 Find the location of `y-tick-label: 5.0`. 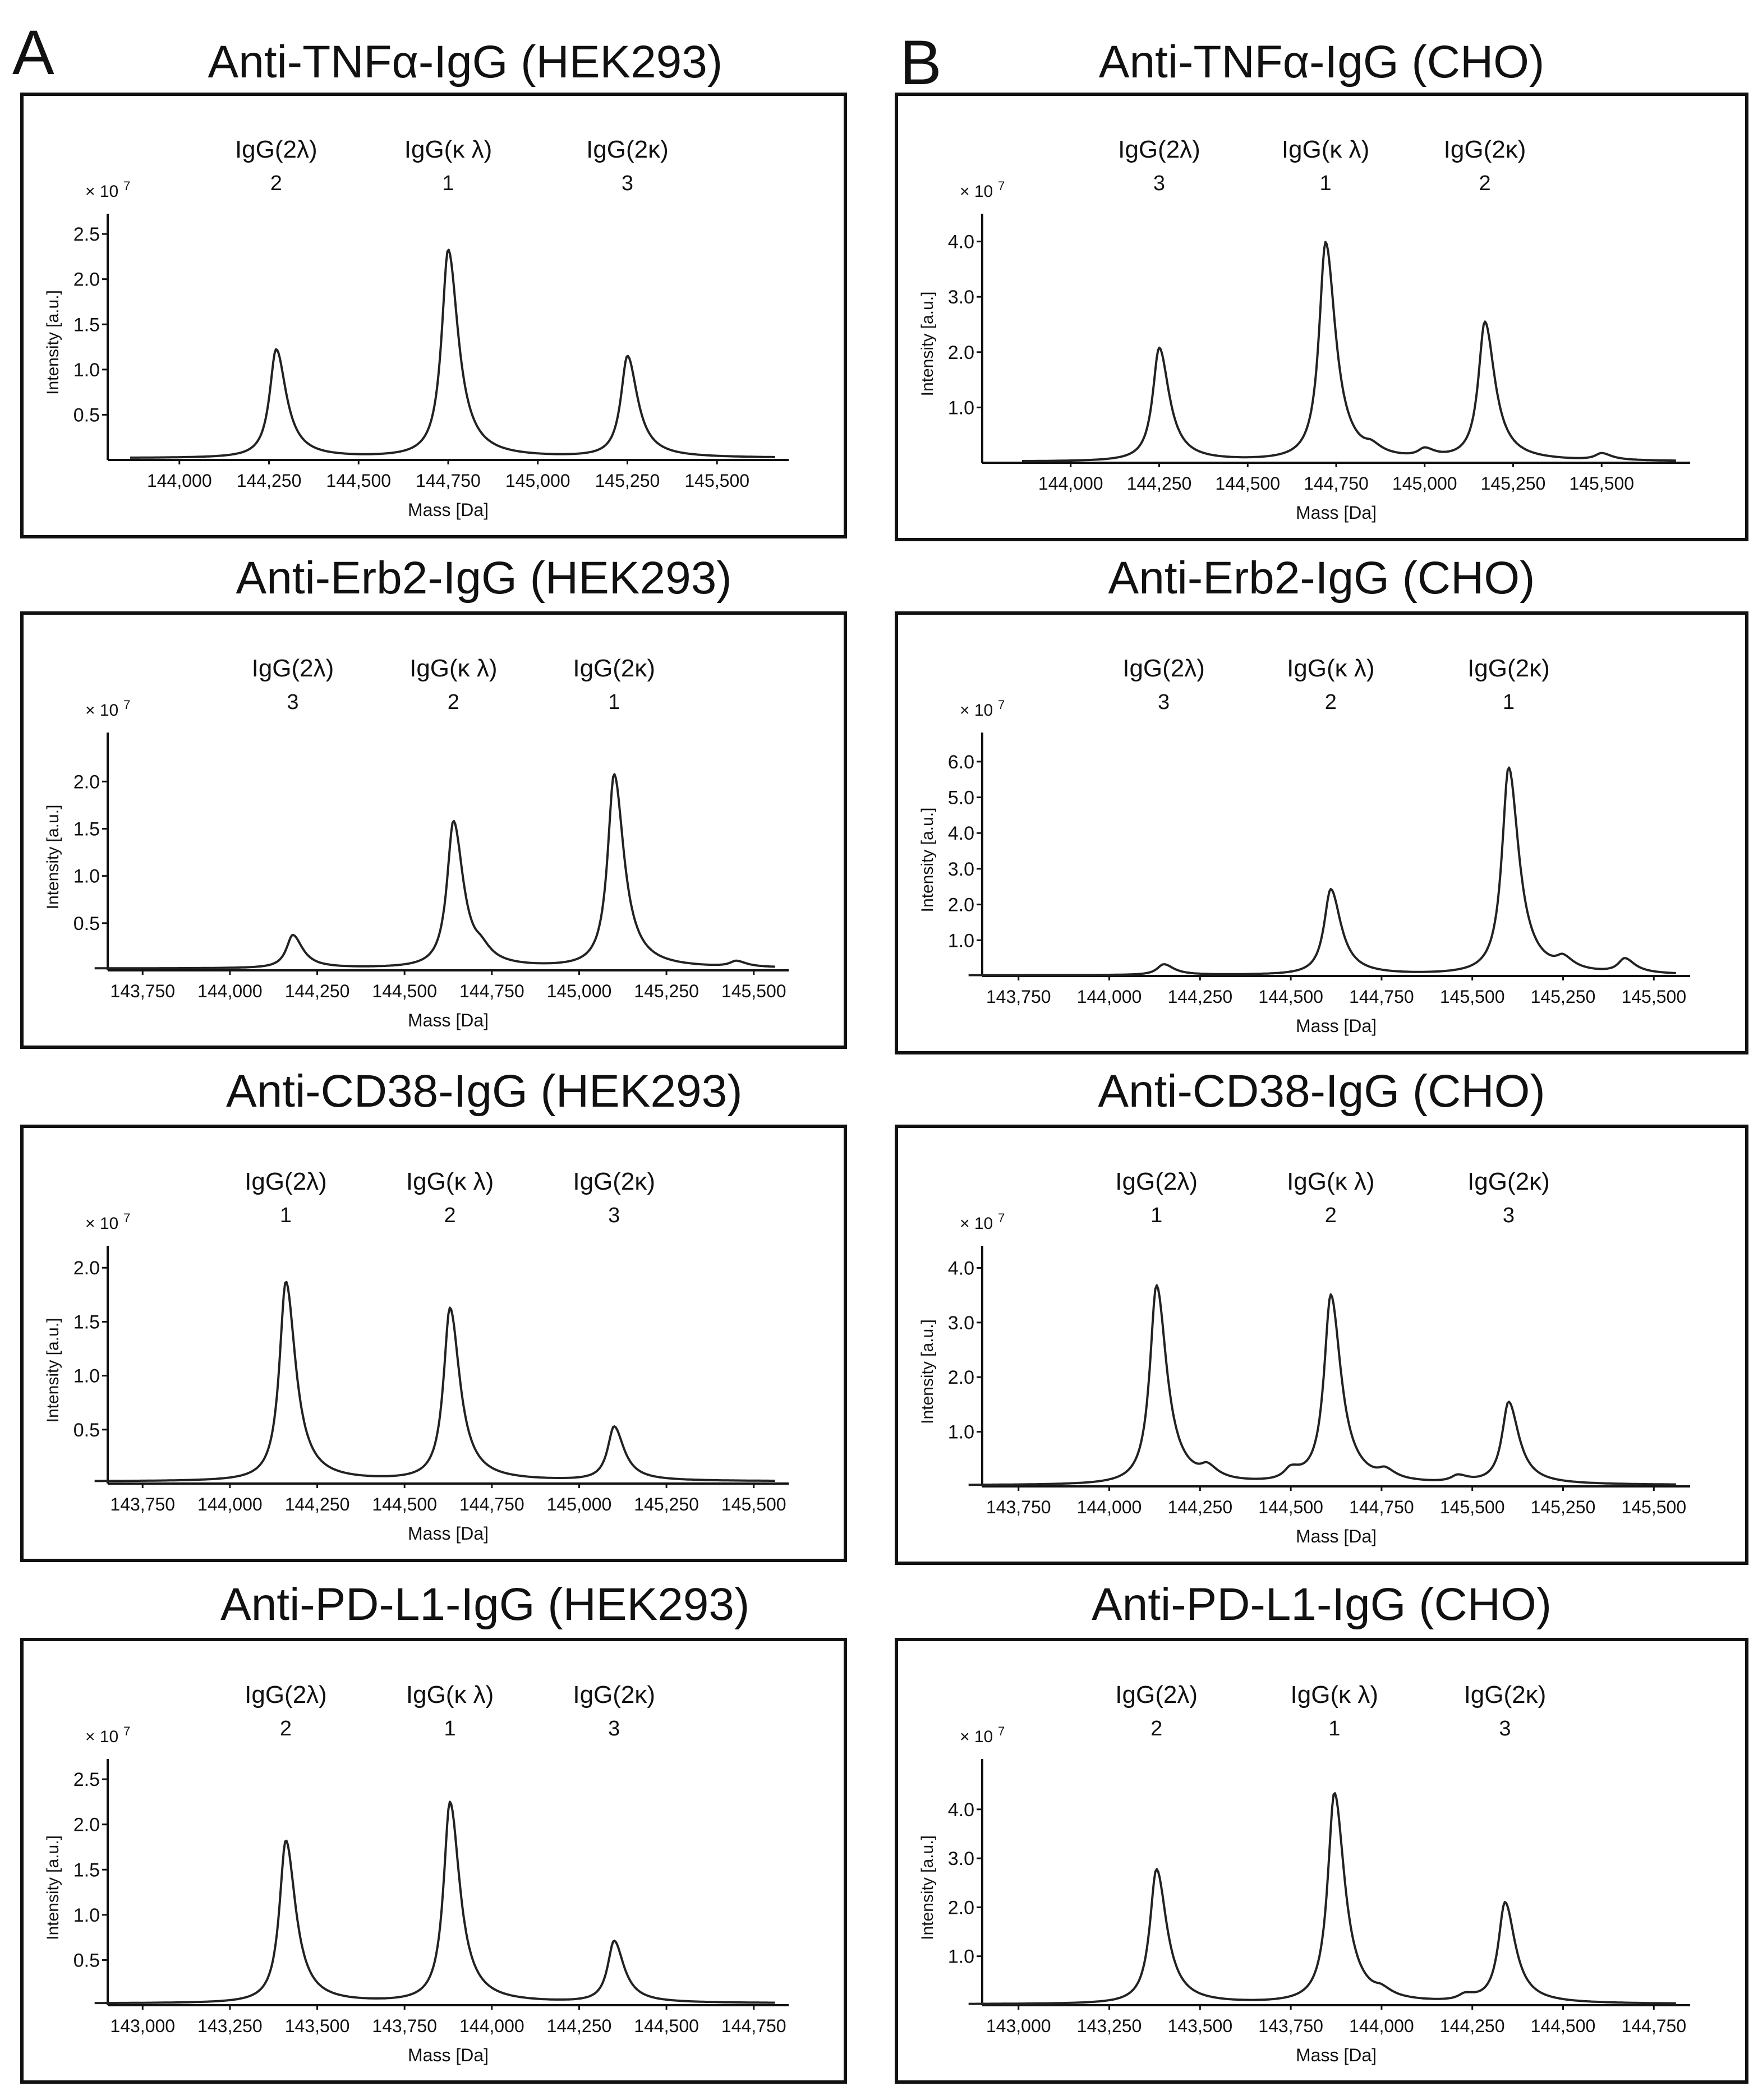

y-tick-label: 5.0 is located at coordinates (961, 798).